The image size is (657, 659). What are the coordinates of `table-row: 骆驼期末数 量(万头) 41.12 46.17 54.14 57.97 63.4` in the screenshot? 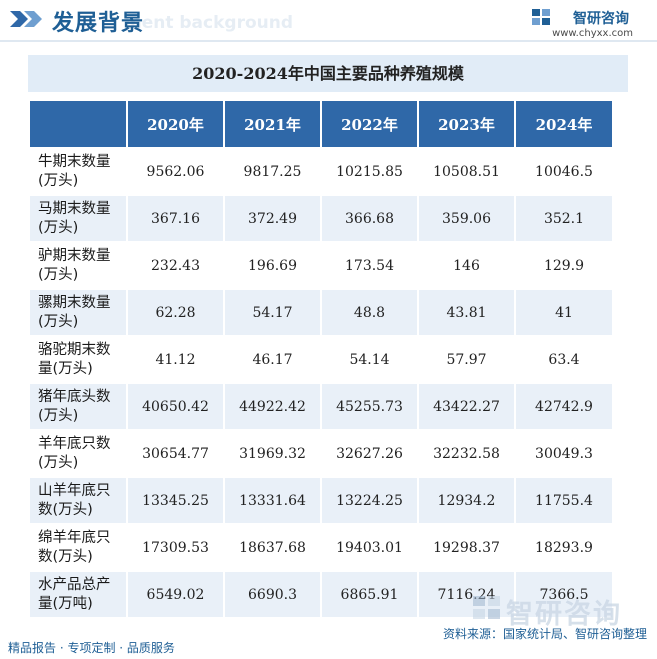 It's located at (321, 359).